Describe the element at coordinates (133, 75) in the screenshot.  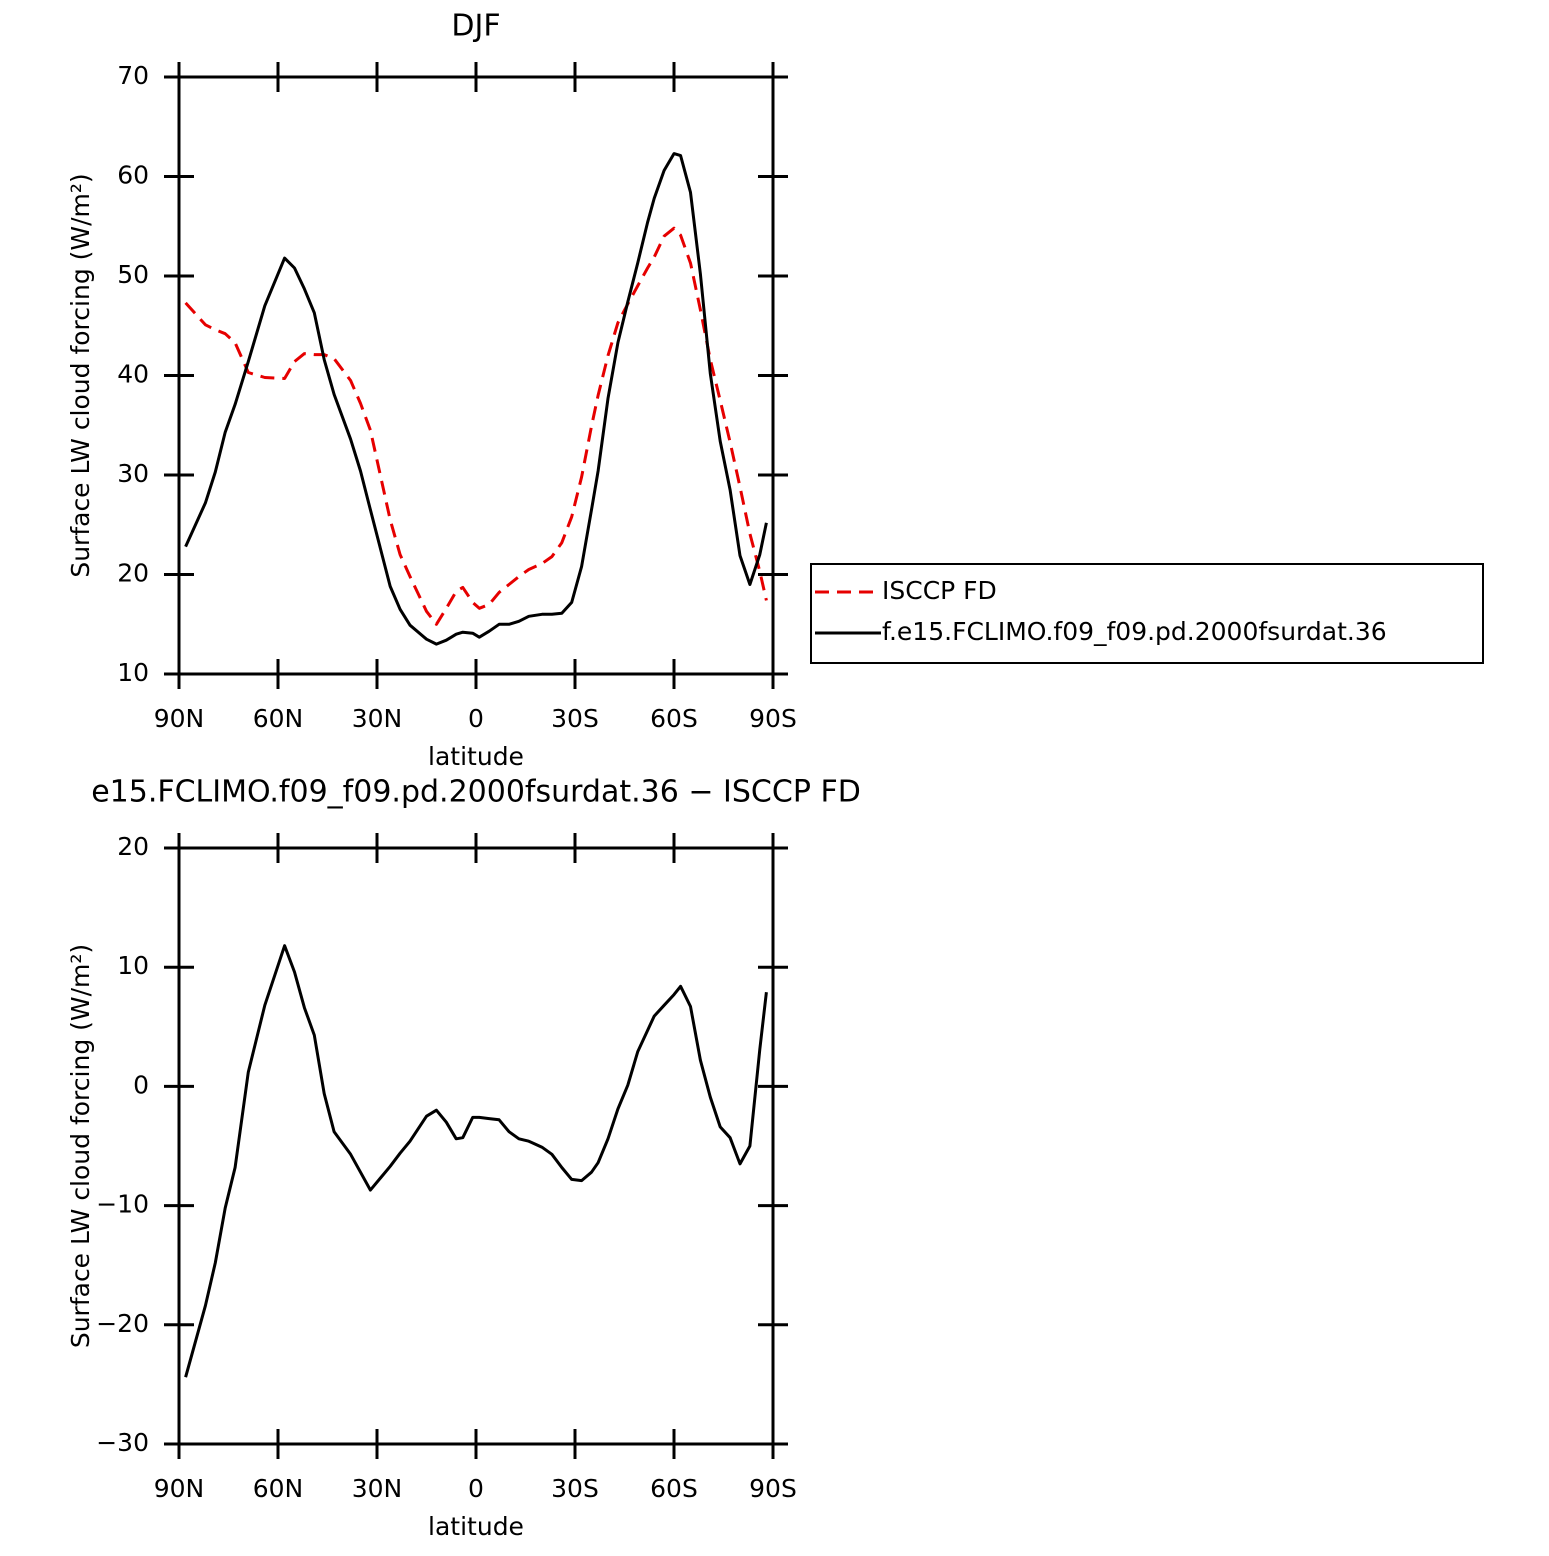
I see `y-tick-label: 70` at that location.